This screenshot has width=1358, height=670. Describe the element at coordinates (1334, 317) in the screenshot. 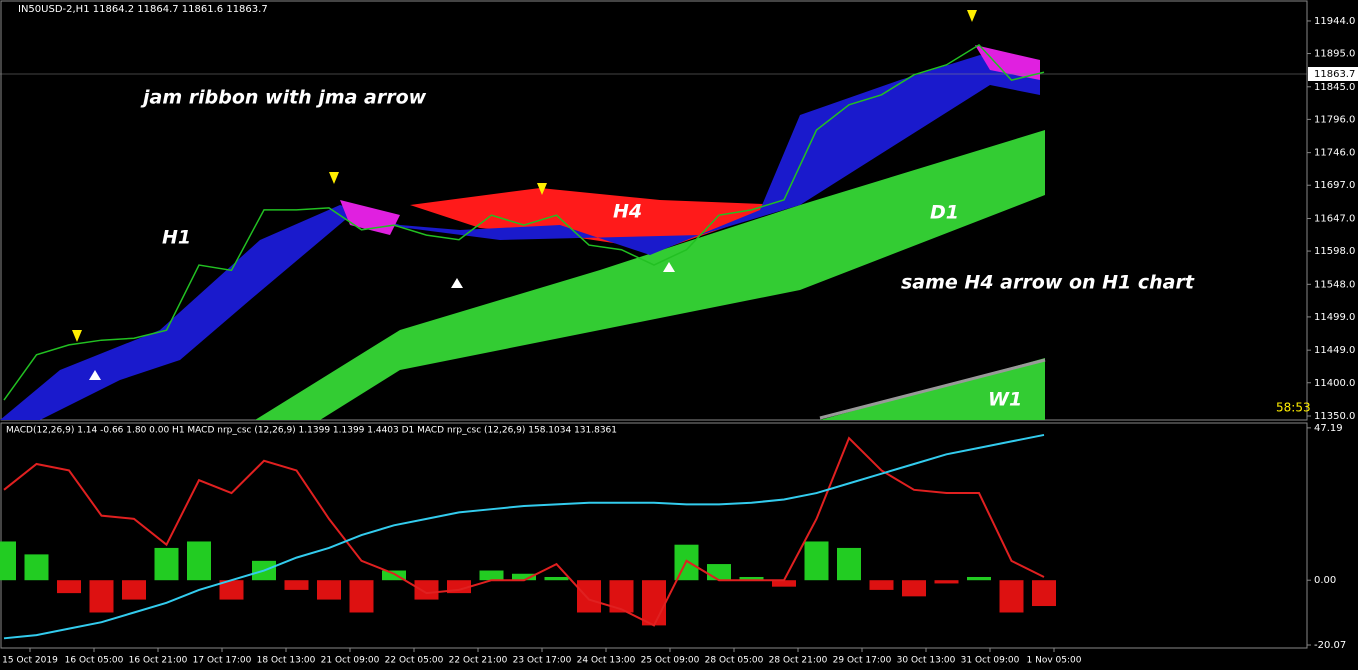

I see `y-tick-label: 11499.0` at that location.